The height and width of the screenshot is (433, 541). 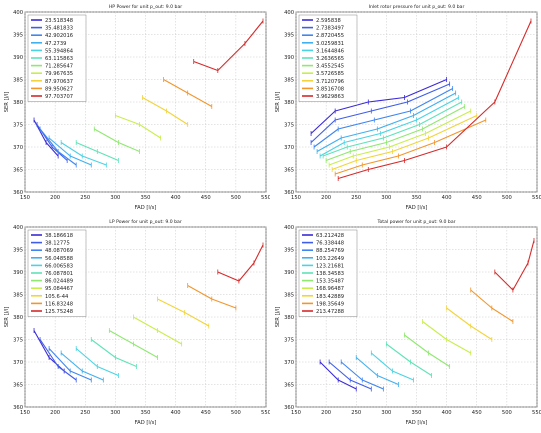 I want to click on legend-label: 213.47288, so click(x=330, y=312).